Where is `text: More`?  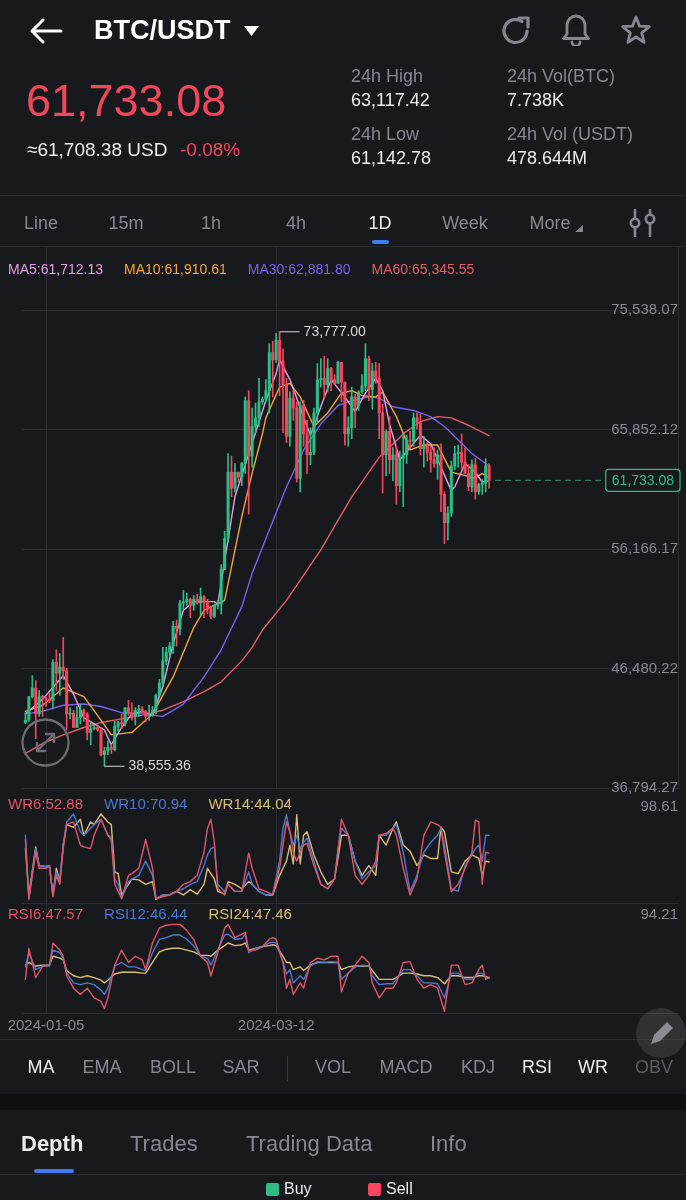
text: More is located at coordinates (550, 223).